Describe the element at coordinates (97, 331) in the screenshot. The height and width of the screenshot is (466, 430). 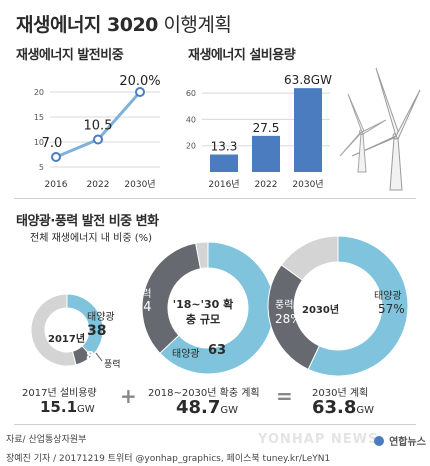
I see `donut-2017-solar-value: 38` at that location.